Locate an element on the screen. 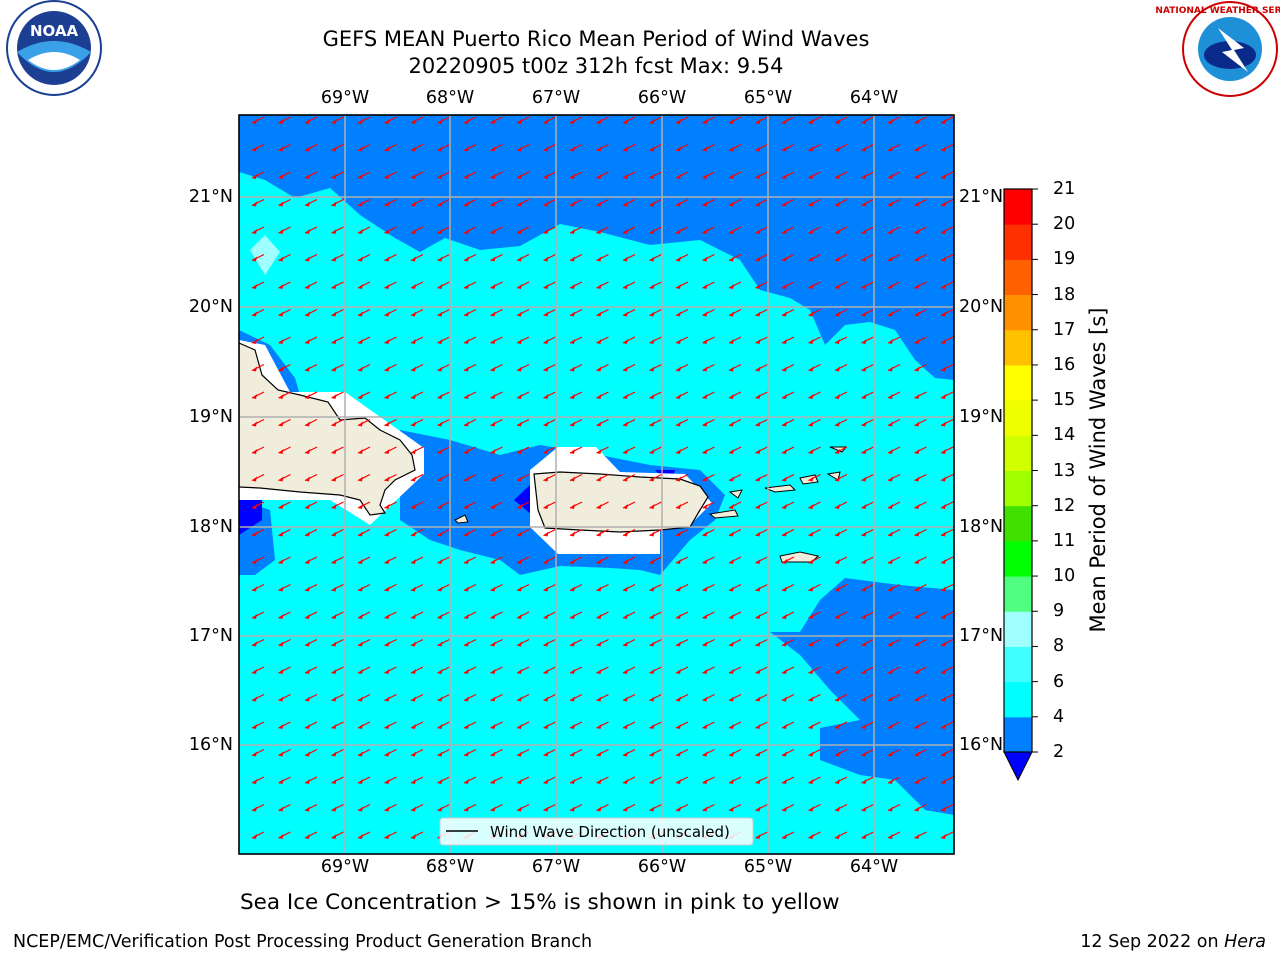 The image size is (1280, 960). nws-logo: NATIONAL WEATHER SERVICE is located at coordinates (1217, 49).